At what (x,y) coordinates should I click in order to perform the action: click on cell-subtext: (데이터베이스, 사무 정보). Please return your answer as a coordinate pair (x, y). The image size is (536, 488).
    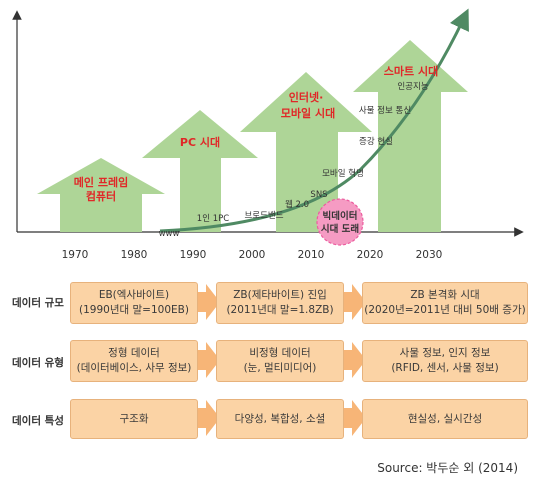
    Looking at the image, I should click on (134, 368).